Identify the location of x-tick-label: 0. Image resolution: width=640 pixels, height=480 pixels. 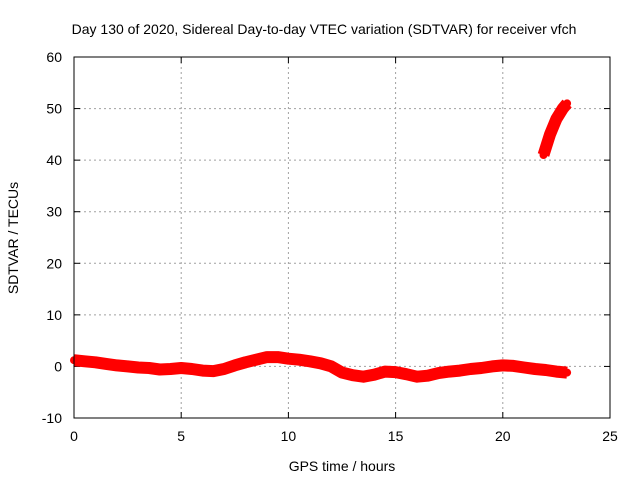
(74, 436).